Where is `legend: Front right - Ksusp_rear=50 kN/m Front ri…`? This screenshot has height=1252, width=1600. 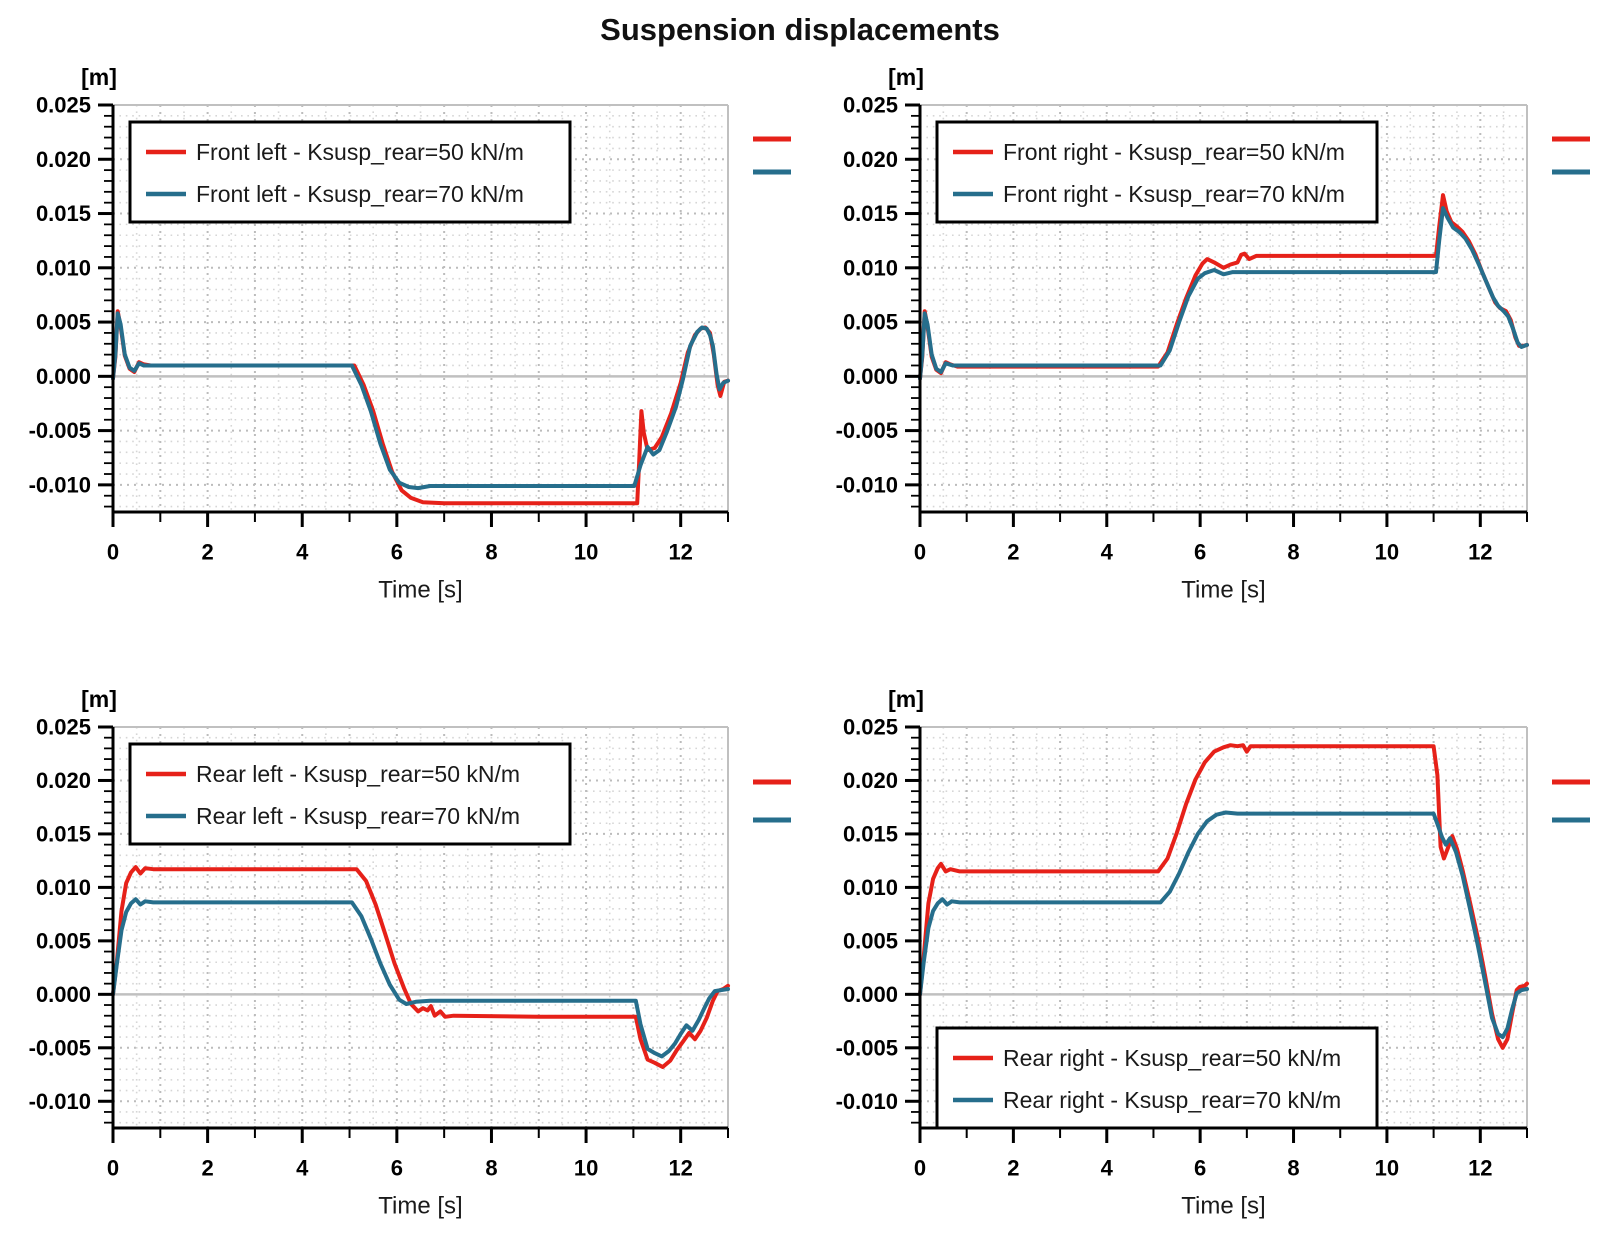
legend: Front right - Ksusp_rear=50 kN/m Front ri… is located at coordinates (1157, 172).